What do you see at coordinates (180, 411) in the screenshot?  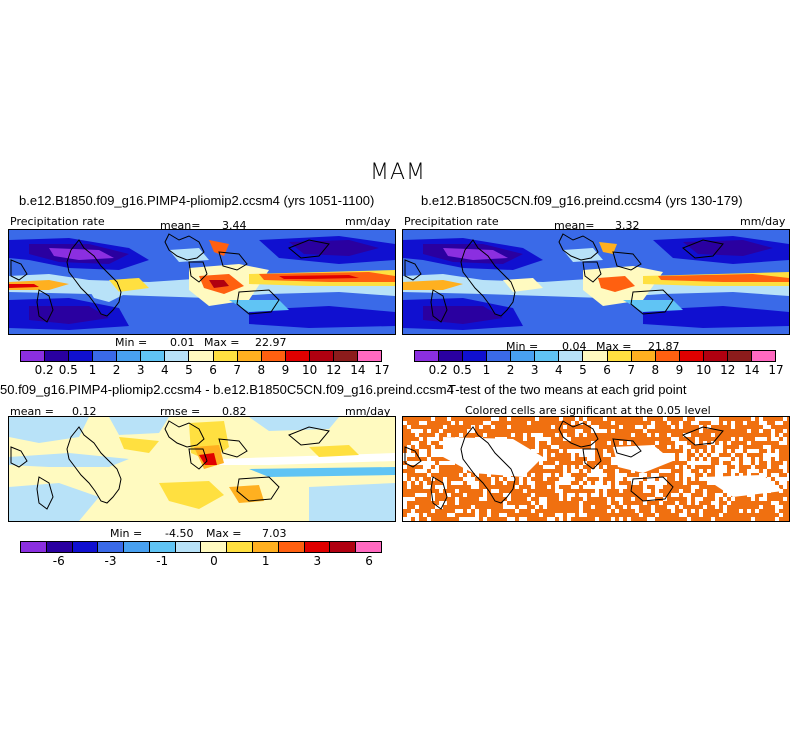 I see `diff-rmse-label: rmse =` at bounding box center [180, 411].